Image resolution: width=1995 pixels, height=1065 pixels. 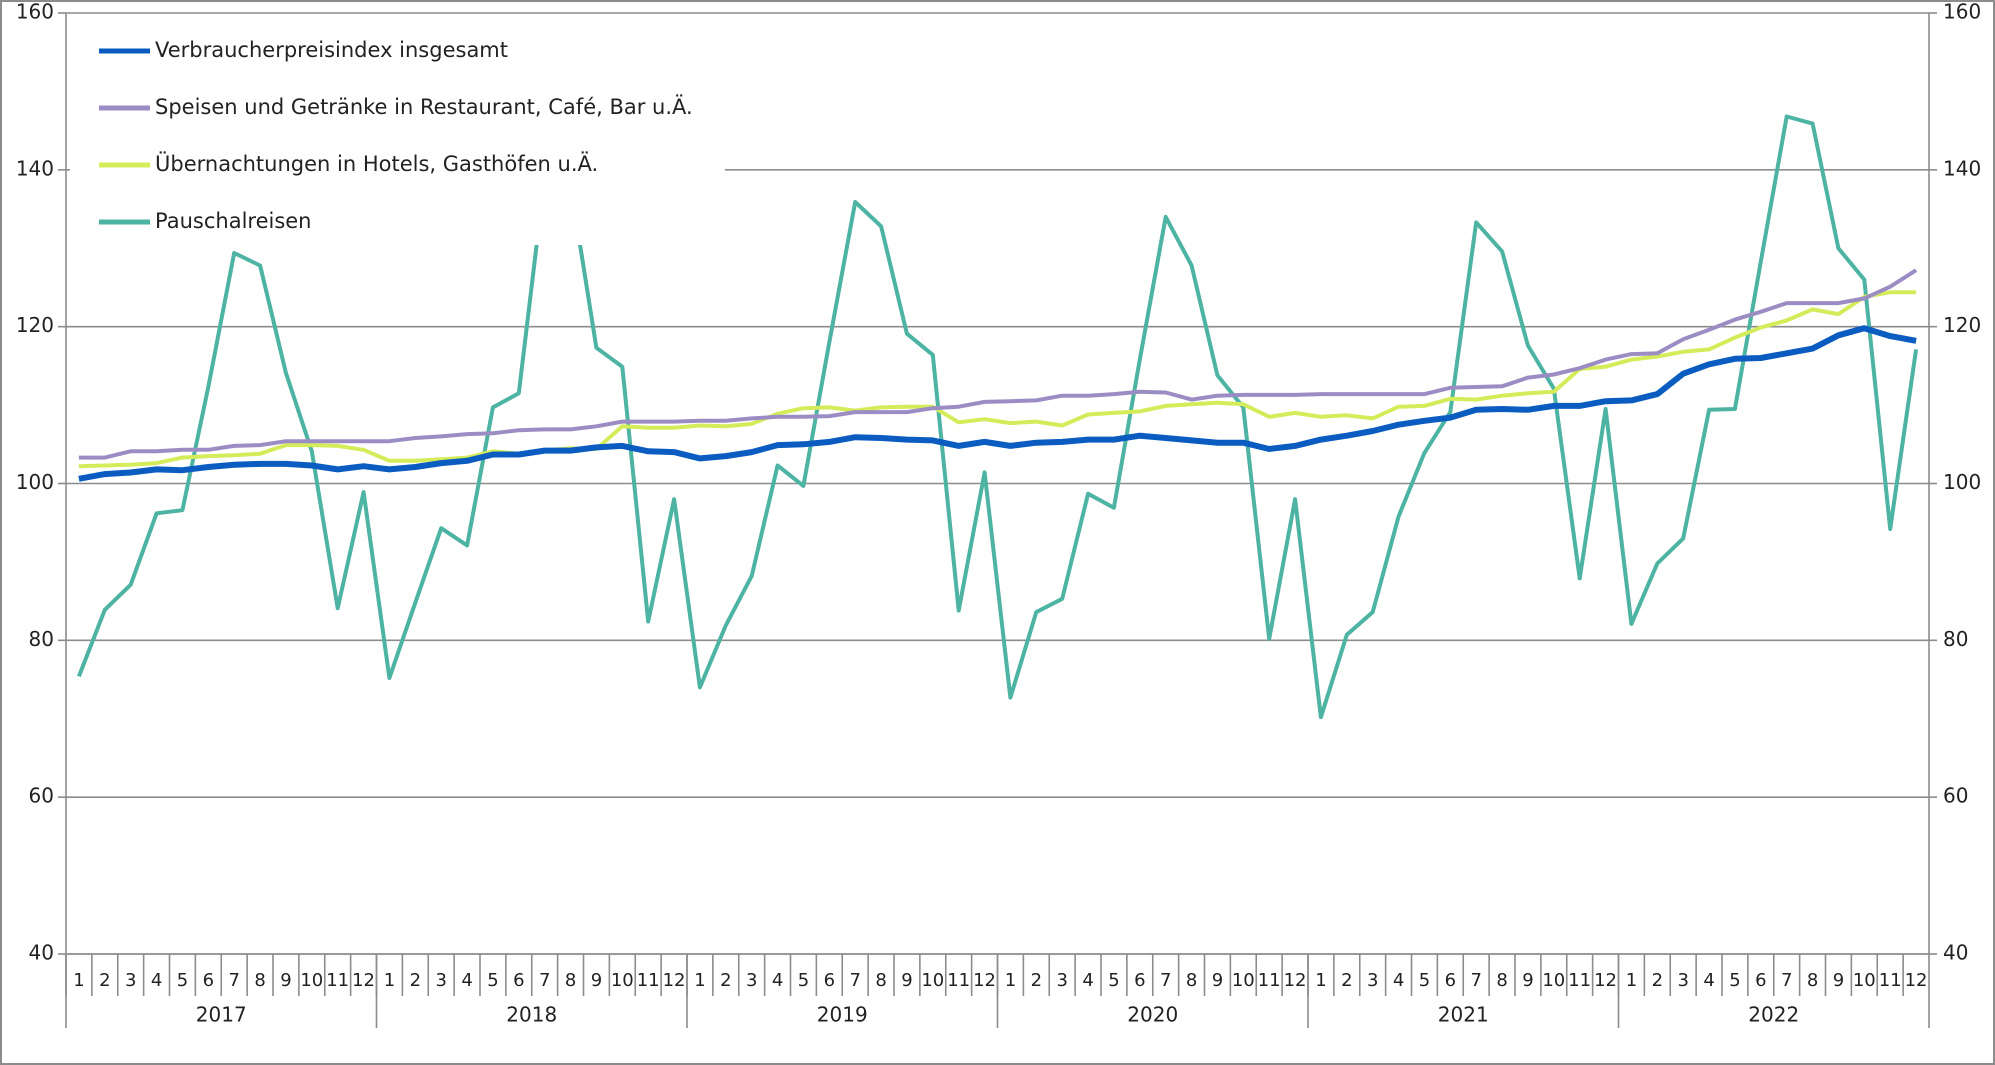 What do you see at coordinates (997, 403) in the screenshot?
I see `series-line` at bounding box center [997, 403].